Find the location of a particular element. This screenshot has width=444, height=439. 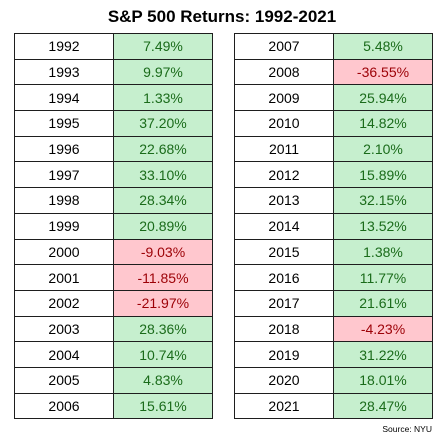

year-cell: 2011 is located at coordinates (284, 149).